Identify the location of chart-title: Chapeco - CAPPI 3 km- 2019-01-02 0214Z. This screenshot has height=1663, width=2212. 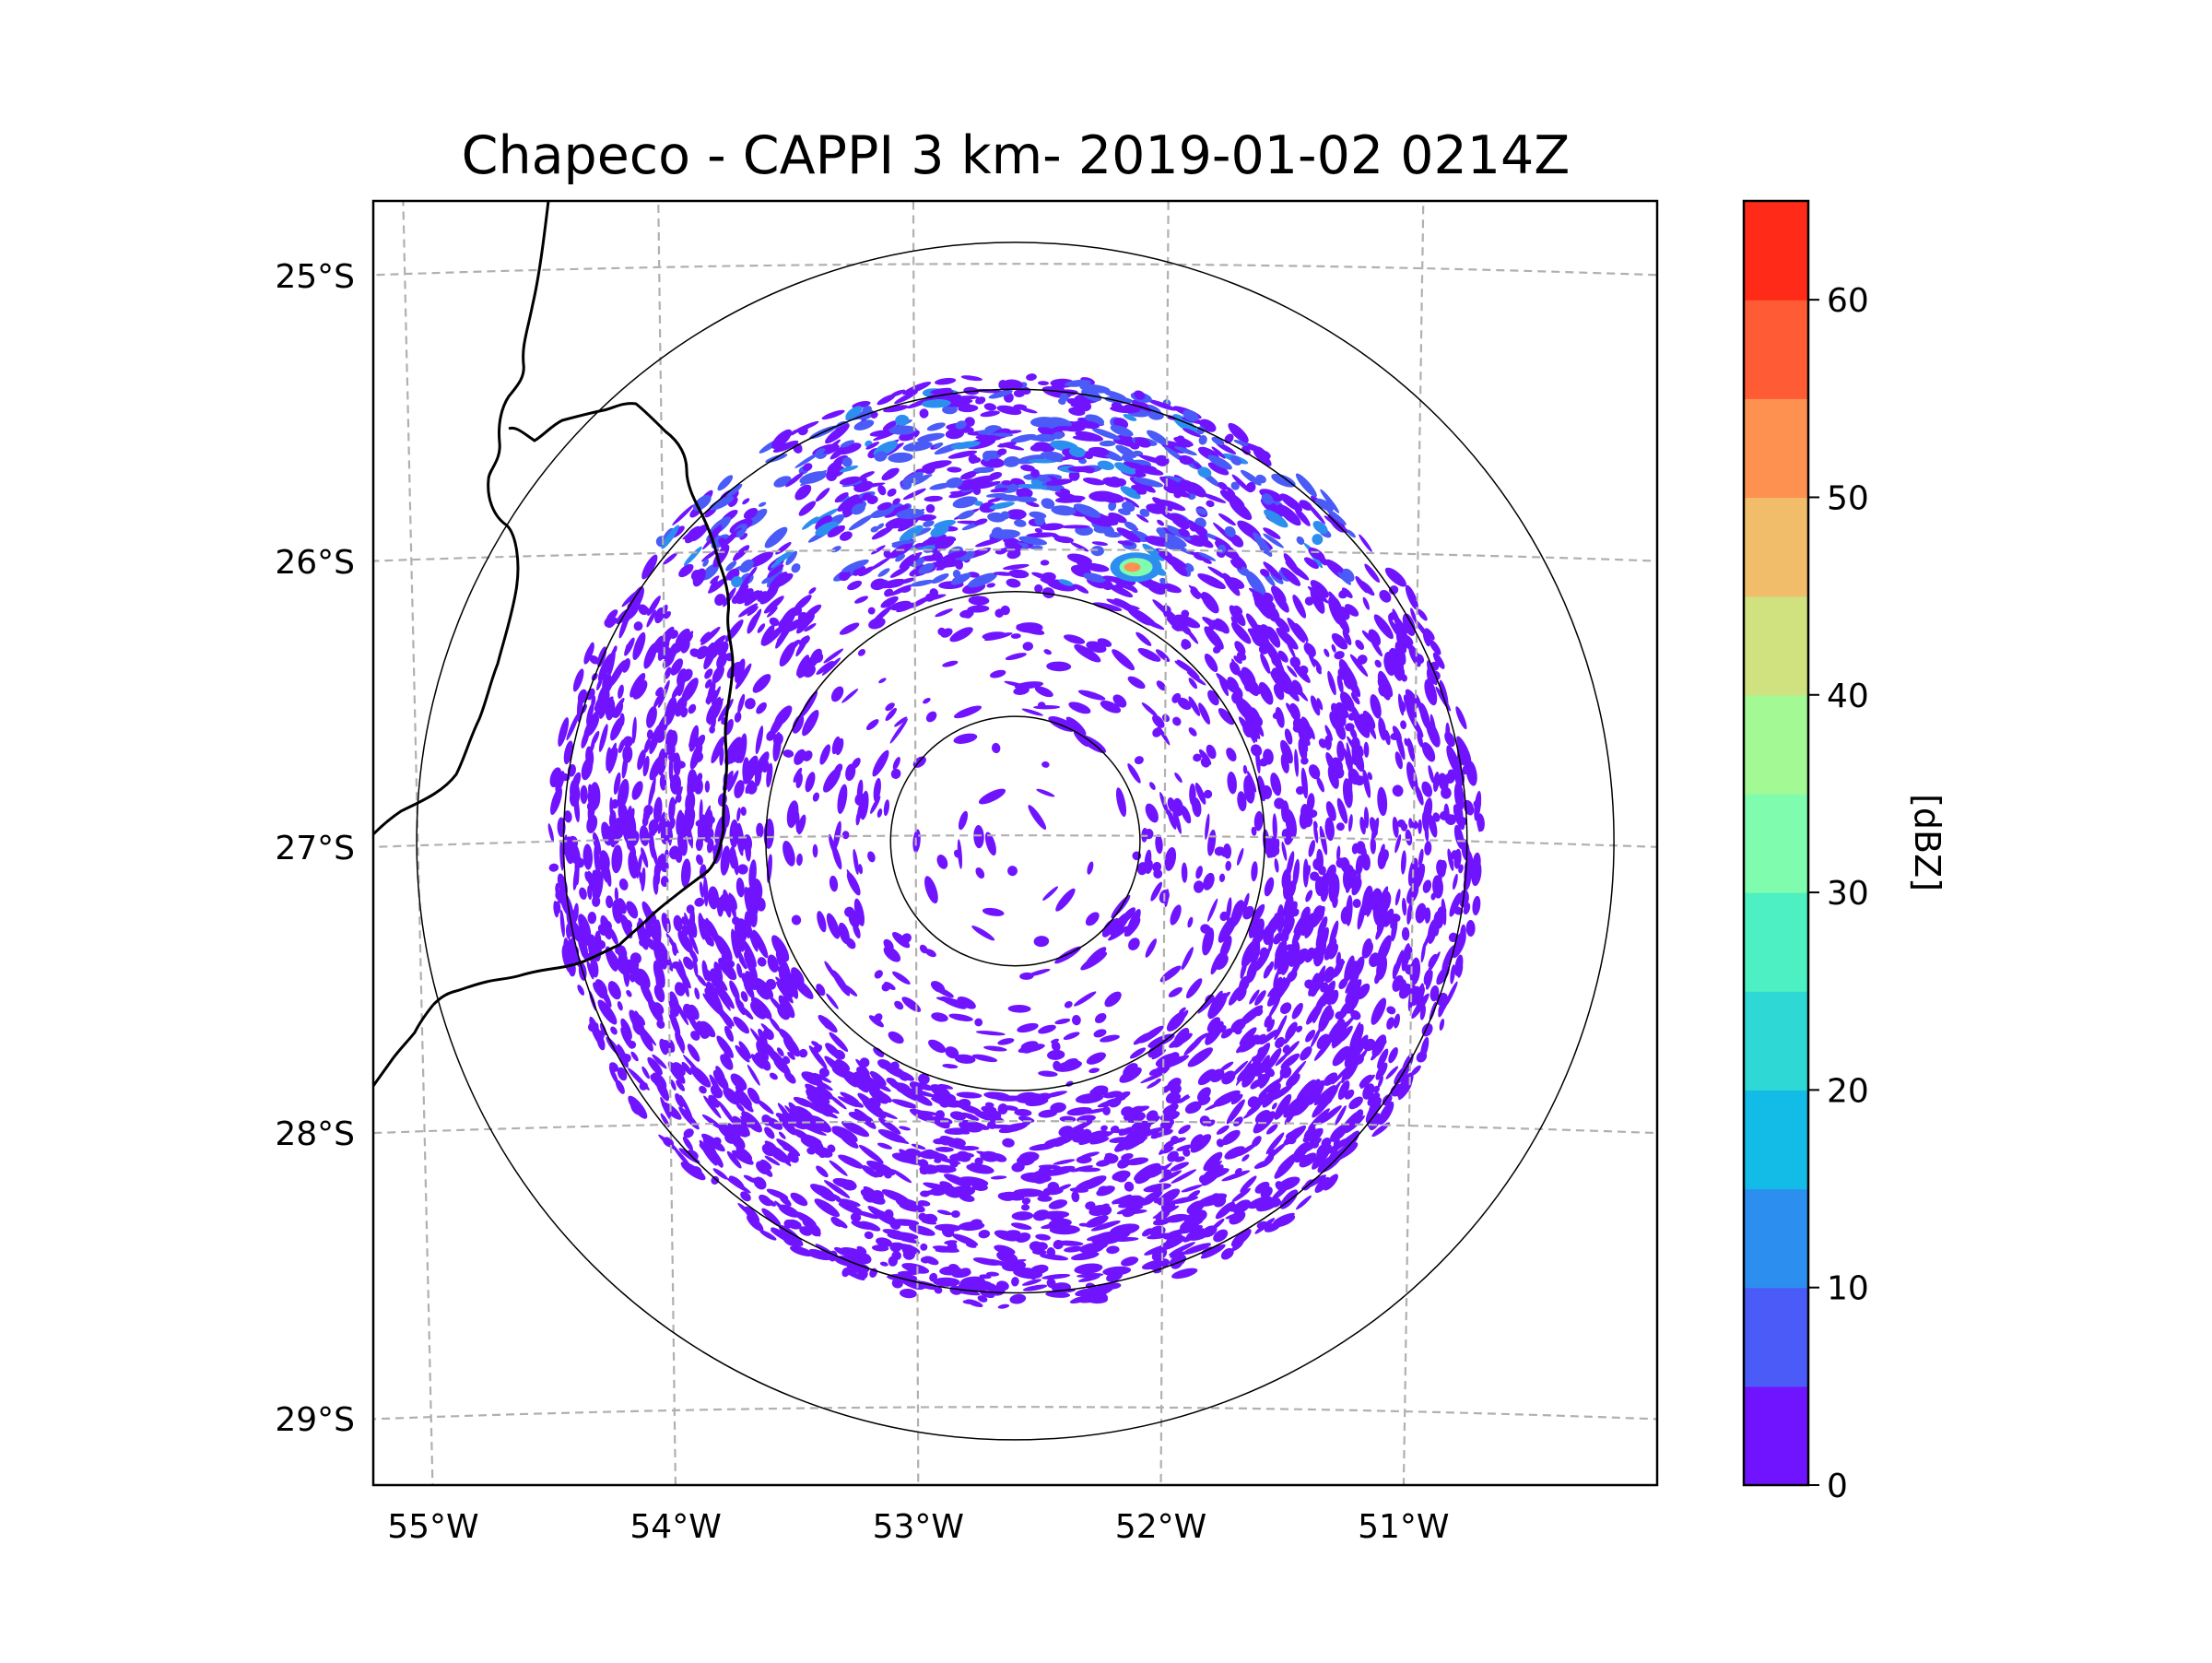
(1016, 155).